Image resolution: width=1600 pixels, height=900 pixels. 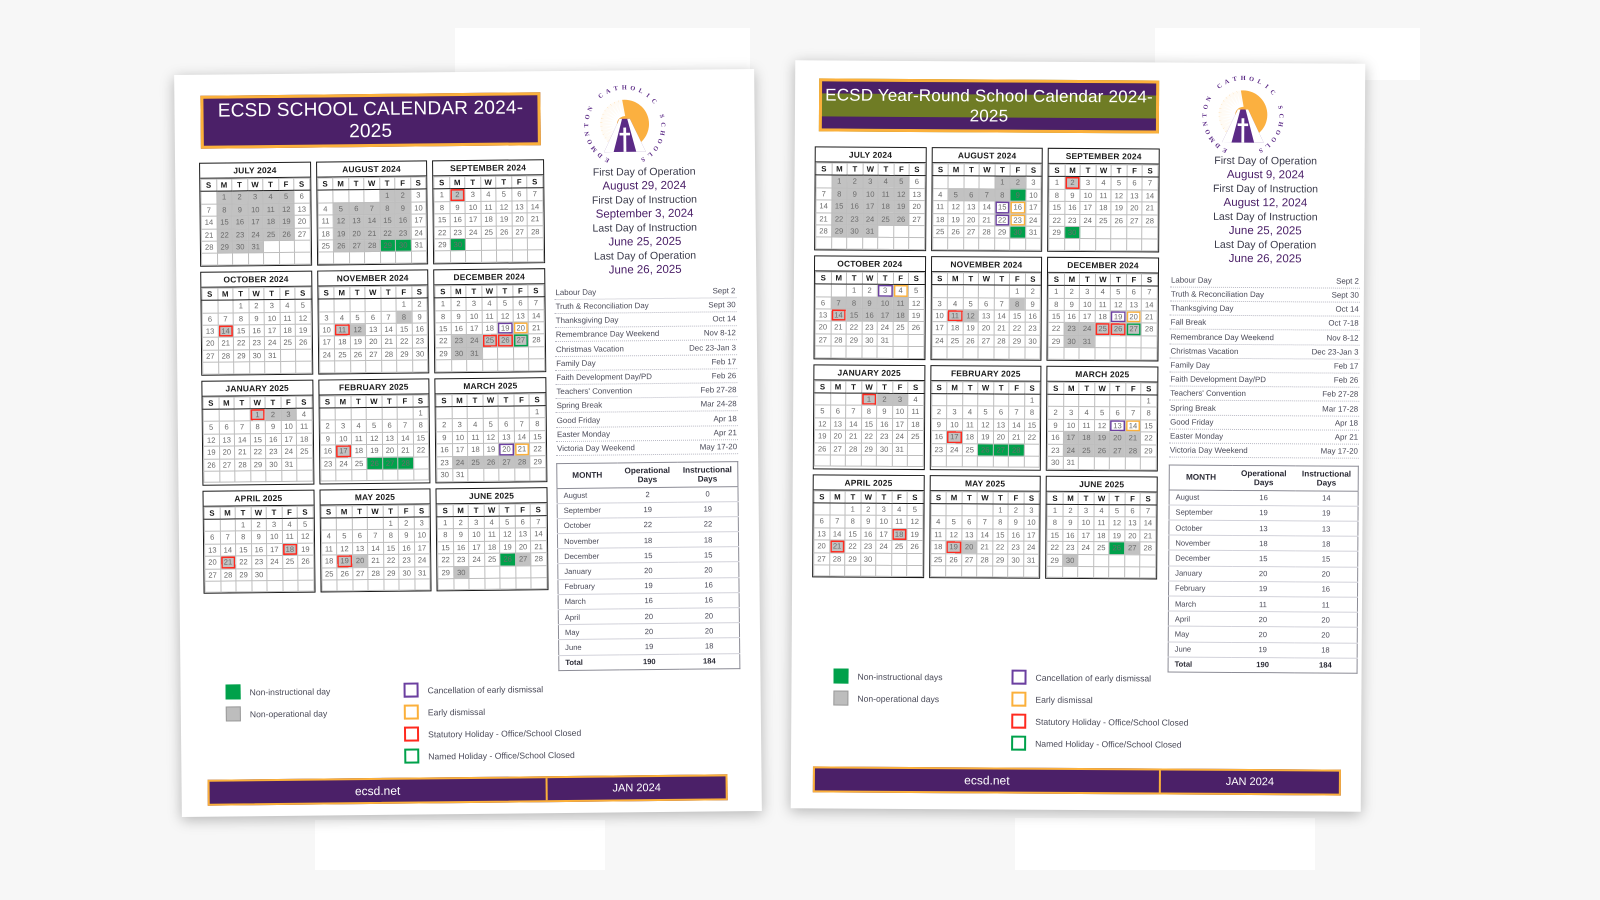 I want to click on month-title: FEBRUARY 2025, so click(x=985, y=373).